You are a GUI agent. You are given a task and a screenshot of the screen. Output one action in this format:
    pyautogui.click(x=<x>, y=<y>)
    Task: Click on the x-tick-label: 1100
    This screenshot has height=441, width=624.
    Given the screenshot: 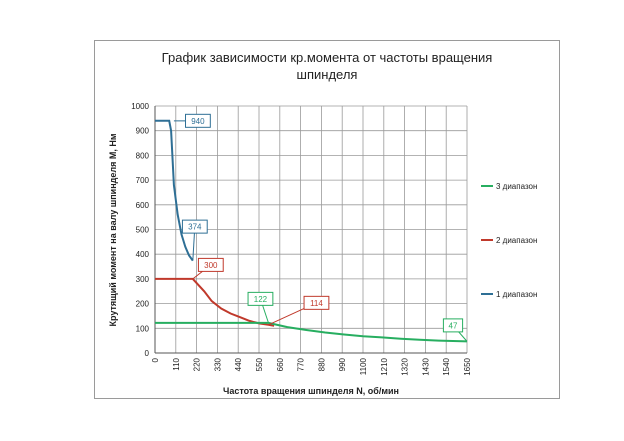 What is the action you would take?
    pyautogui.click(x=363, y=366)
    